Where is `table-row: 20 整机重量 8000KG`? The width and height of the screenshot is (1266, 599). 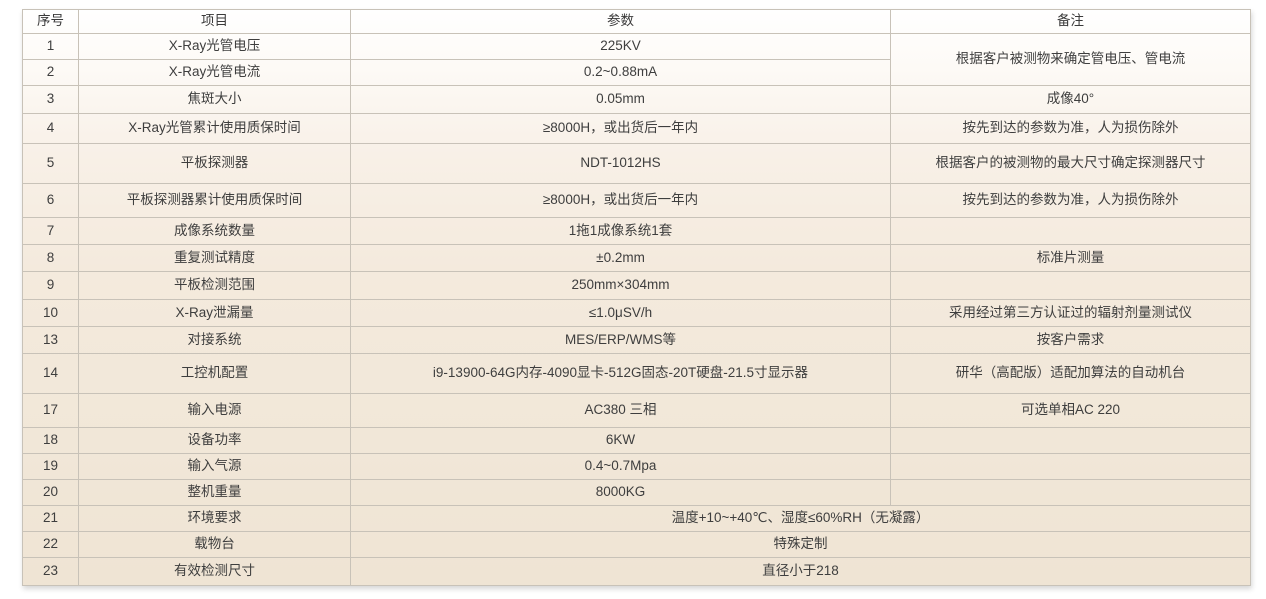
table-row: 20 整机重量 8000KG is located at coordinates (636, 492).